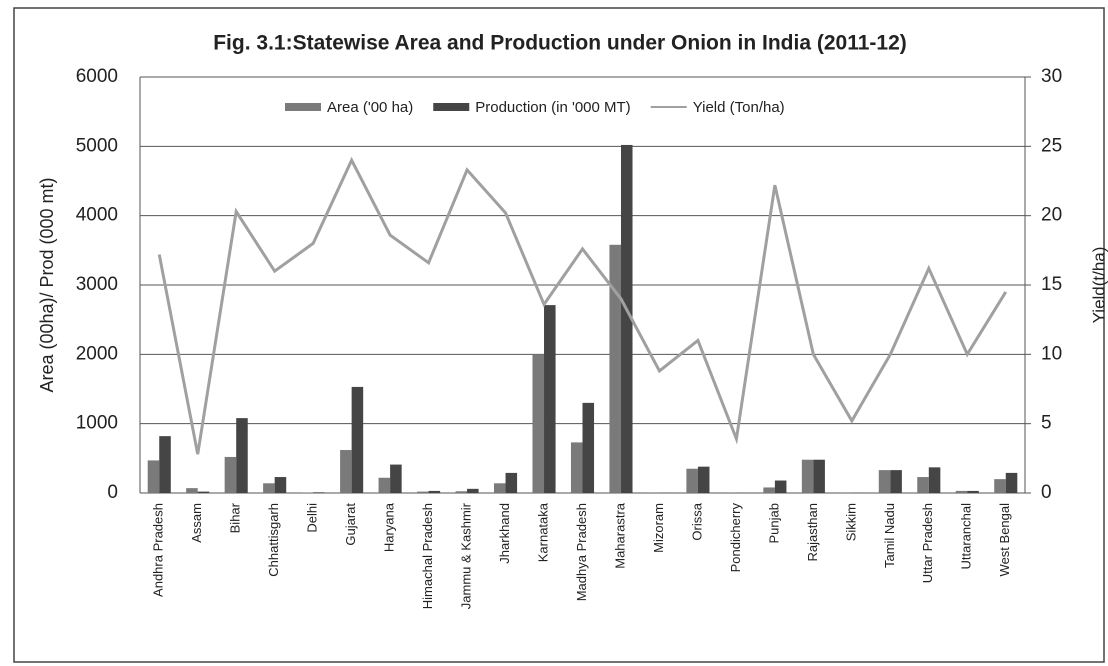  Describe the element at coordinates (97, 423) in the screenshot. I see `y-tick-label: 1000` at that location.